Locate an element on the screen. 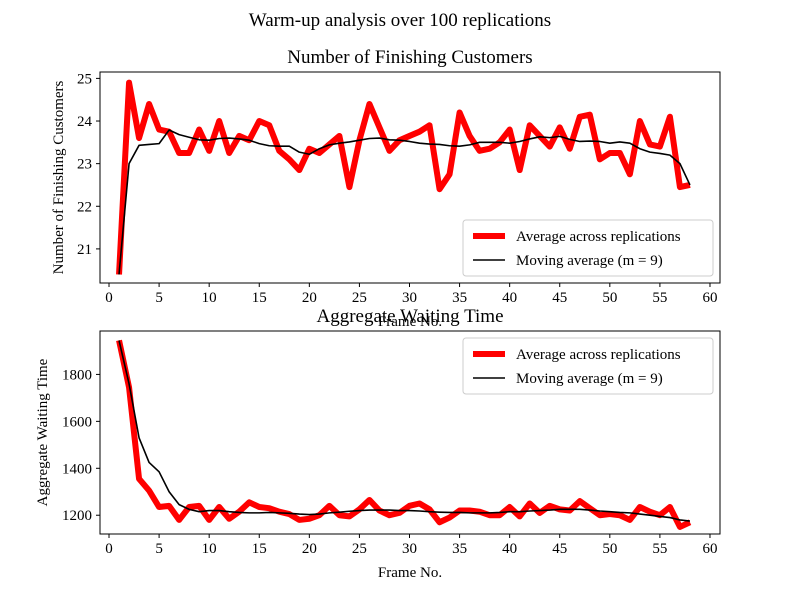 This screenshot has height=600, width=800. figure-suptitle: Warm-up analysis over 100 replications is located at coordinates (400, 20).